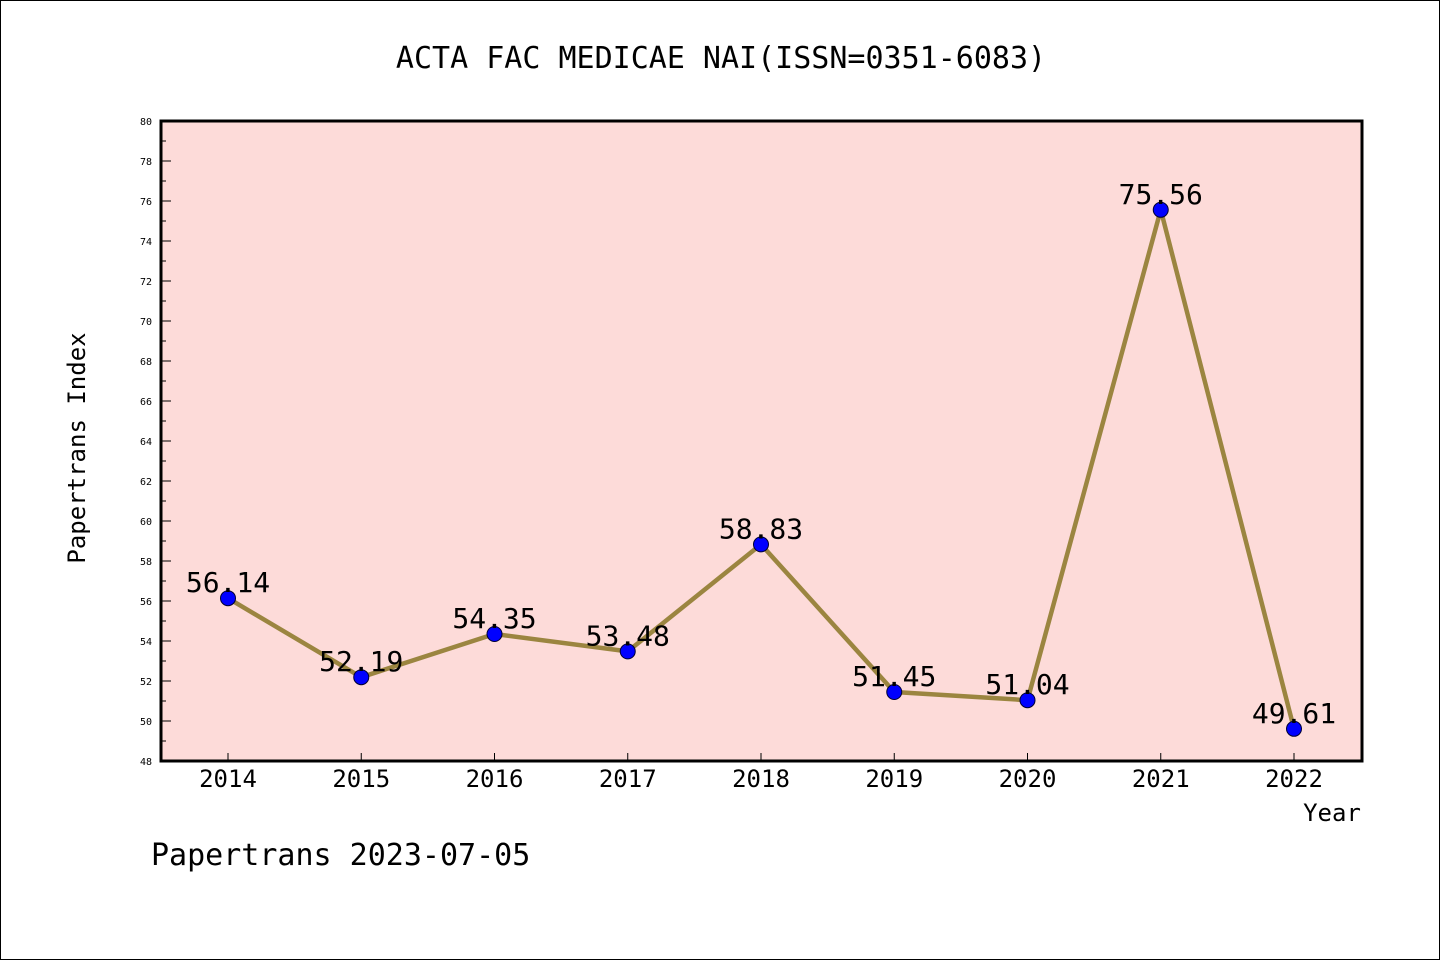 This screenshot has width=1440, height=961. What do you see at coordinates (1294, 713) in the screenshot?
I see `data-label-2022: 49.61` at bounding box center [1294, 713].